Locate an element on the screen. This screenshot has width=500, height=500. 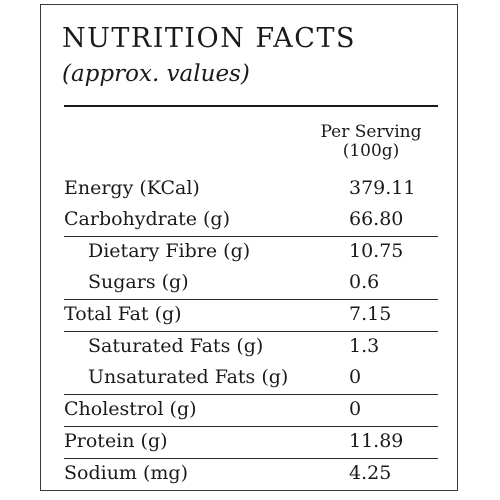
row-label: Sodium (mg) is located at coordinates (126, 473).